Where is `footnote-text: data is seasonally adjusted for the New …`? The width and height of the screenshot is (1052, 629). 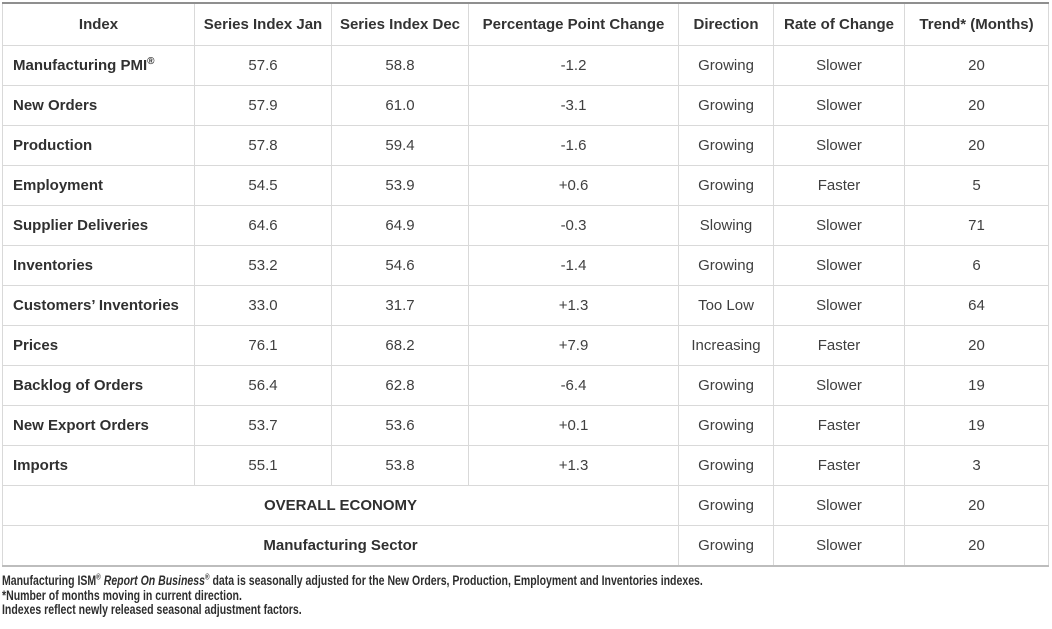 footnote-text: data is seasonally adjusted for the New … is located at coordinates (456, 580).